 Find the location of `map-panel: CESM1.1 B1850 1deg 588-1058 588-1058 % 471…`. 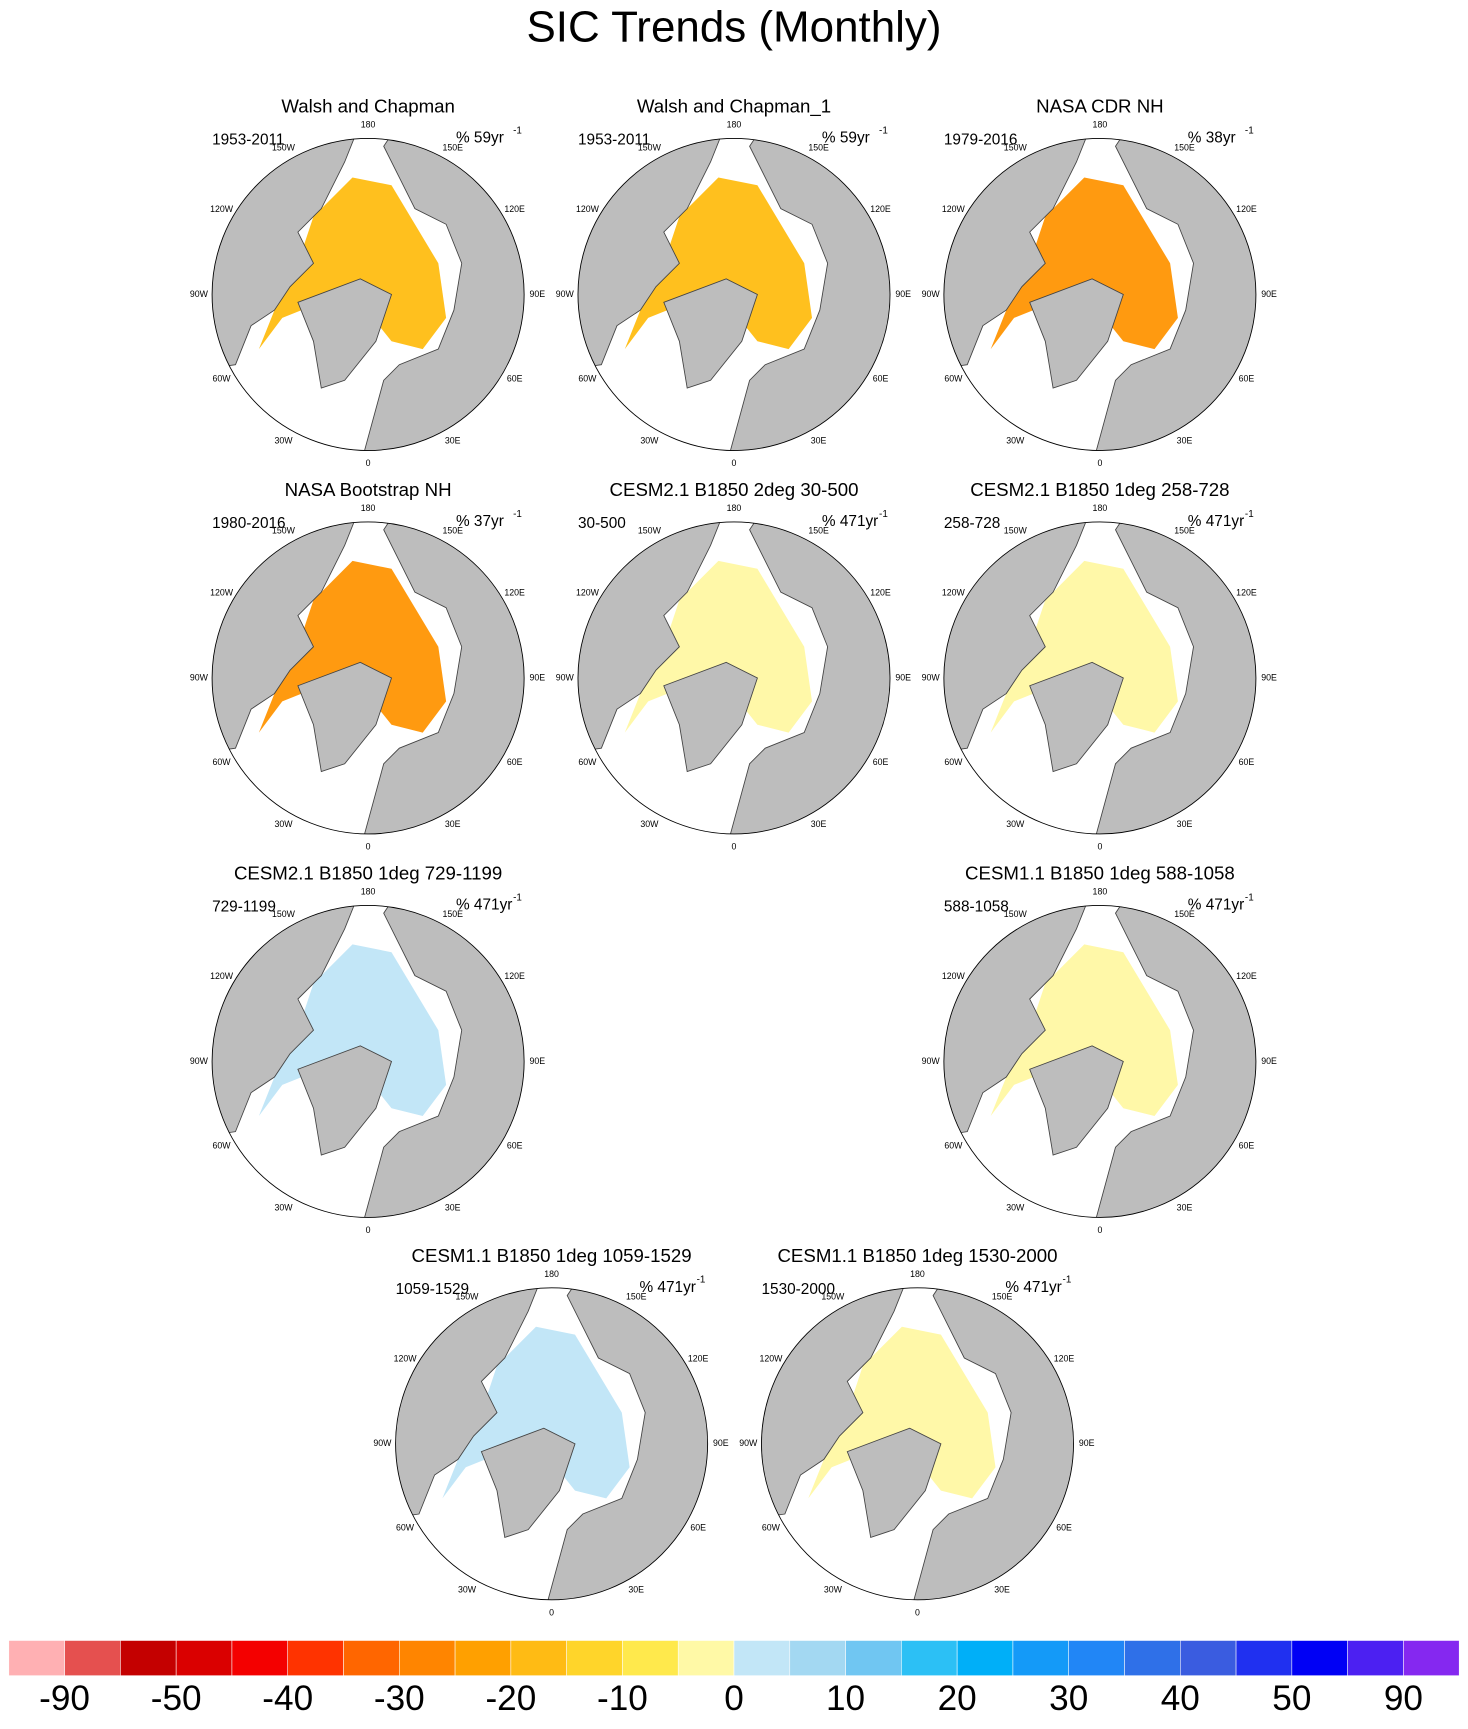

map-panel: CESM1.1 B1850 1deg 588-1058 588-1058 % 471… is located at coordinates (1099, 1049).